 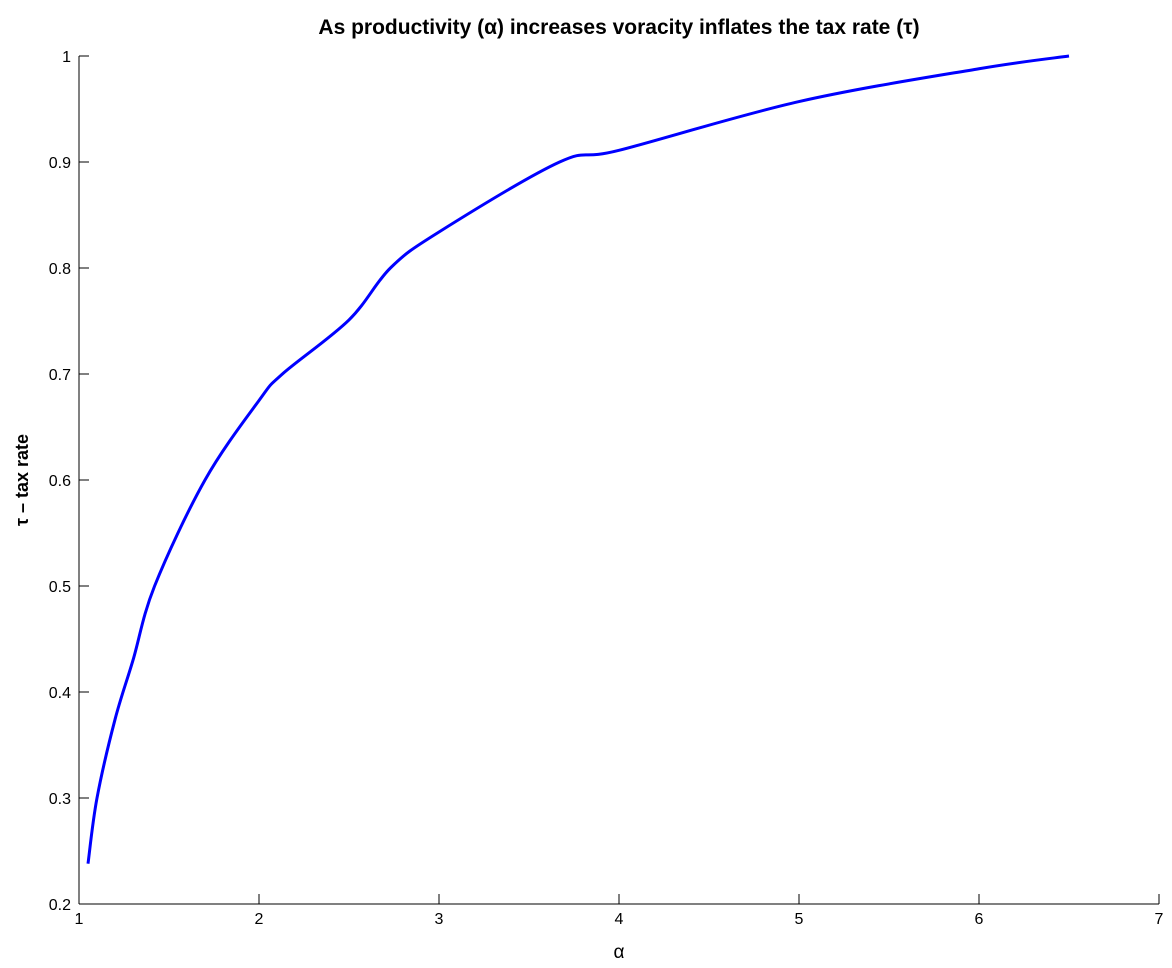 What do you see at coordinates (60, 693) in the screenshot?
I see `y-tick-label: 0.4` at bounding box center [60, 693].